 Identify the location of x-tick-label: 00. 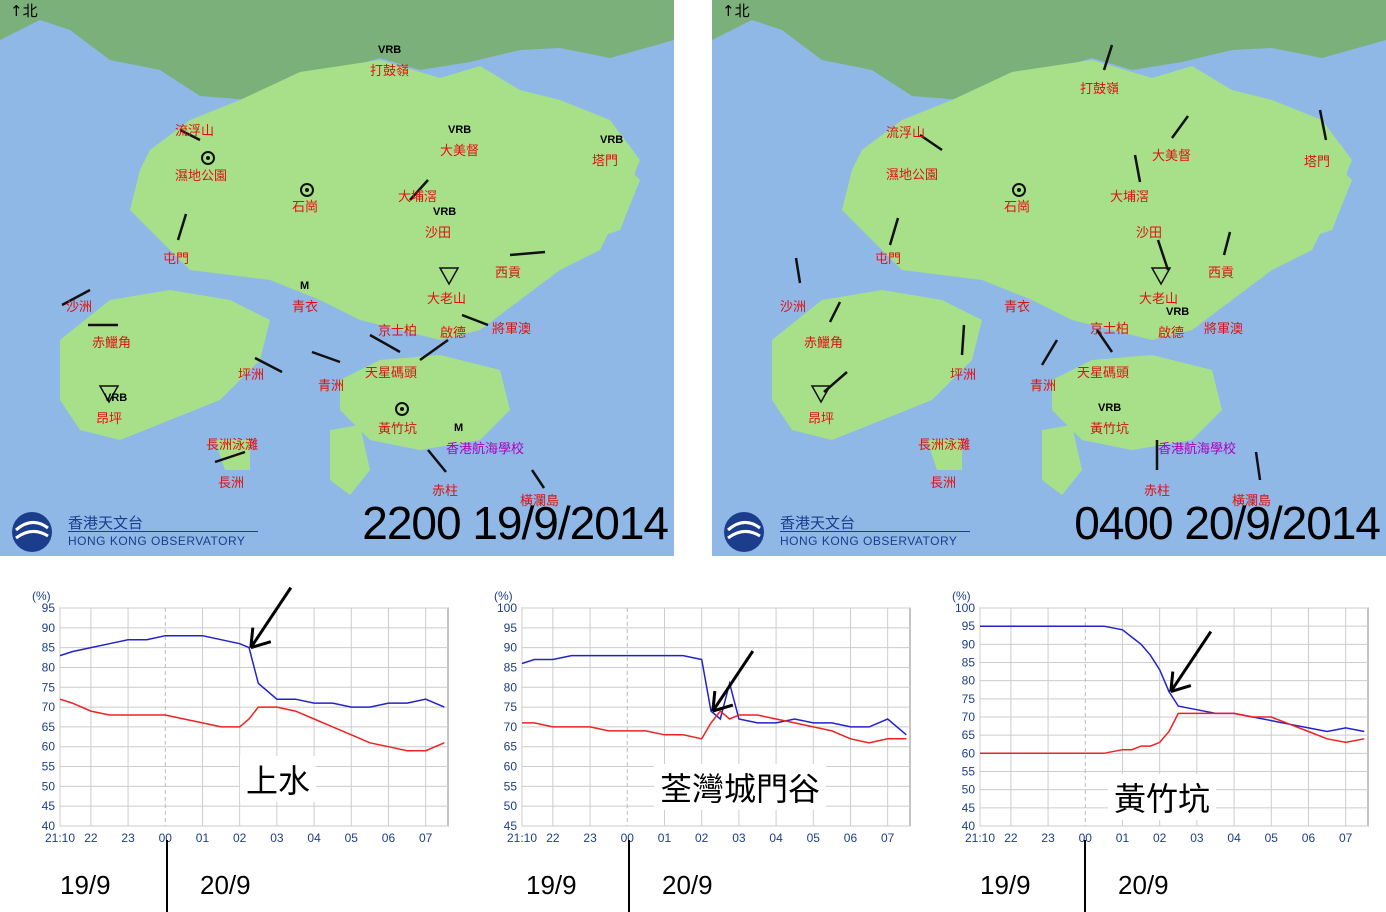
(166, 838).